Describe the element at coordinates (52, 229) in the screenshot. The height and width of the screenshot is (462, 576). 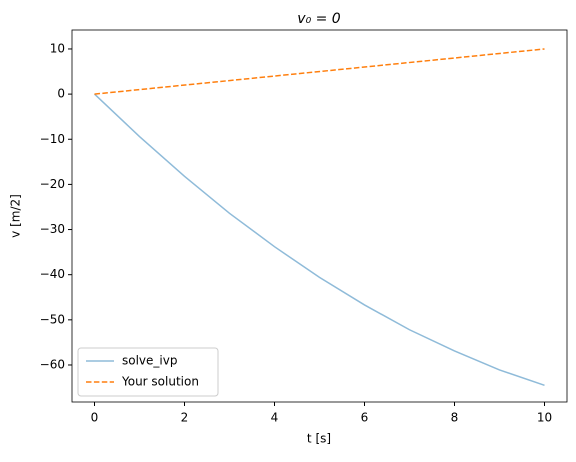
I see `y-tick-label: −30` at that location.